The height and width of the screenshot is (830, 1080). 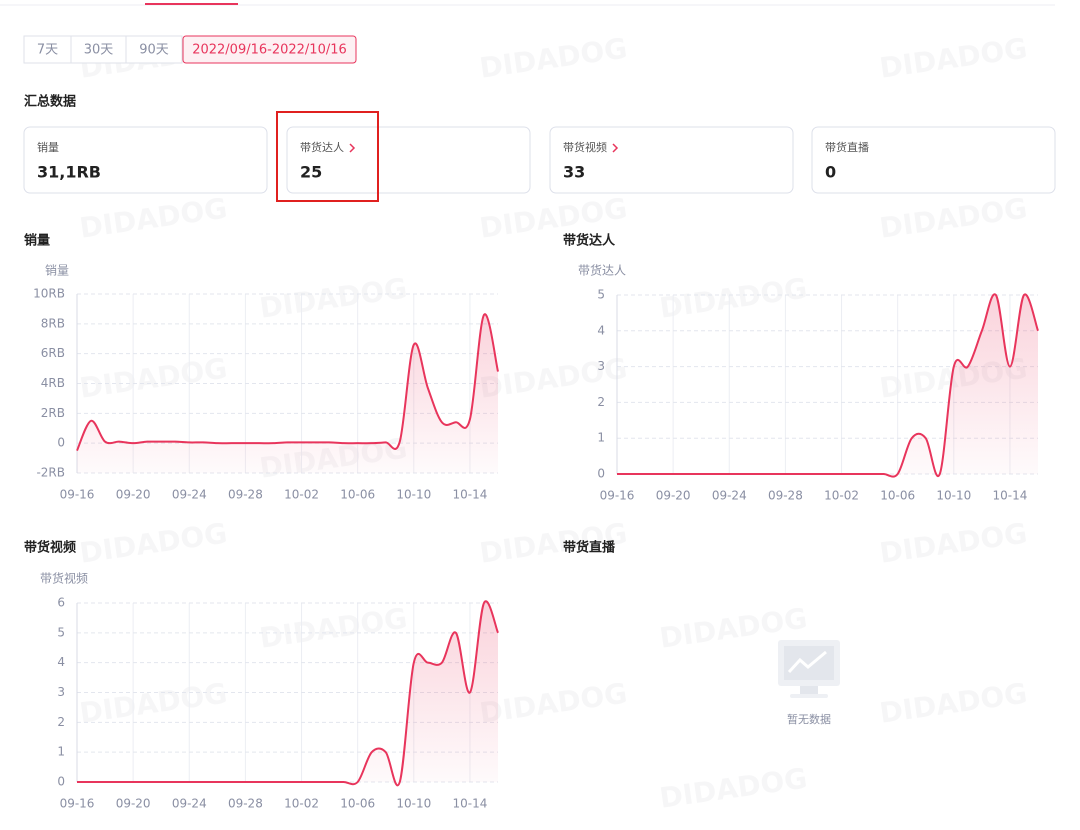 What do you see at coordinates (574, 172) in the screenshot?
I see `card-value: 33` at bounding box center [574, 172].